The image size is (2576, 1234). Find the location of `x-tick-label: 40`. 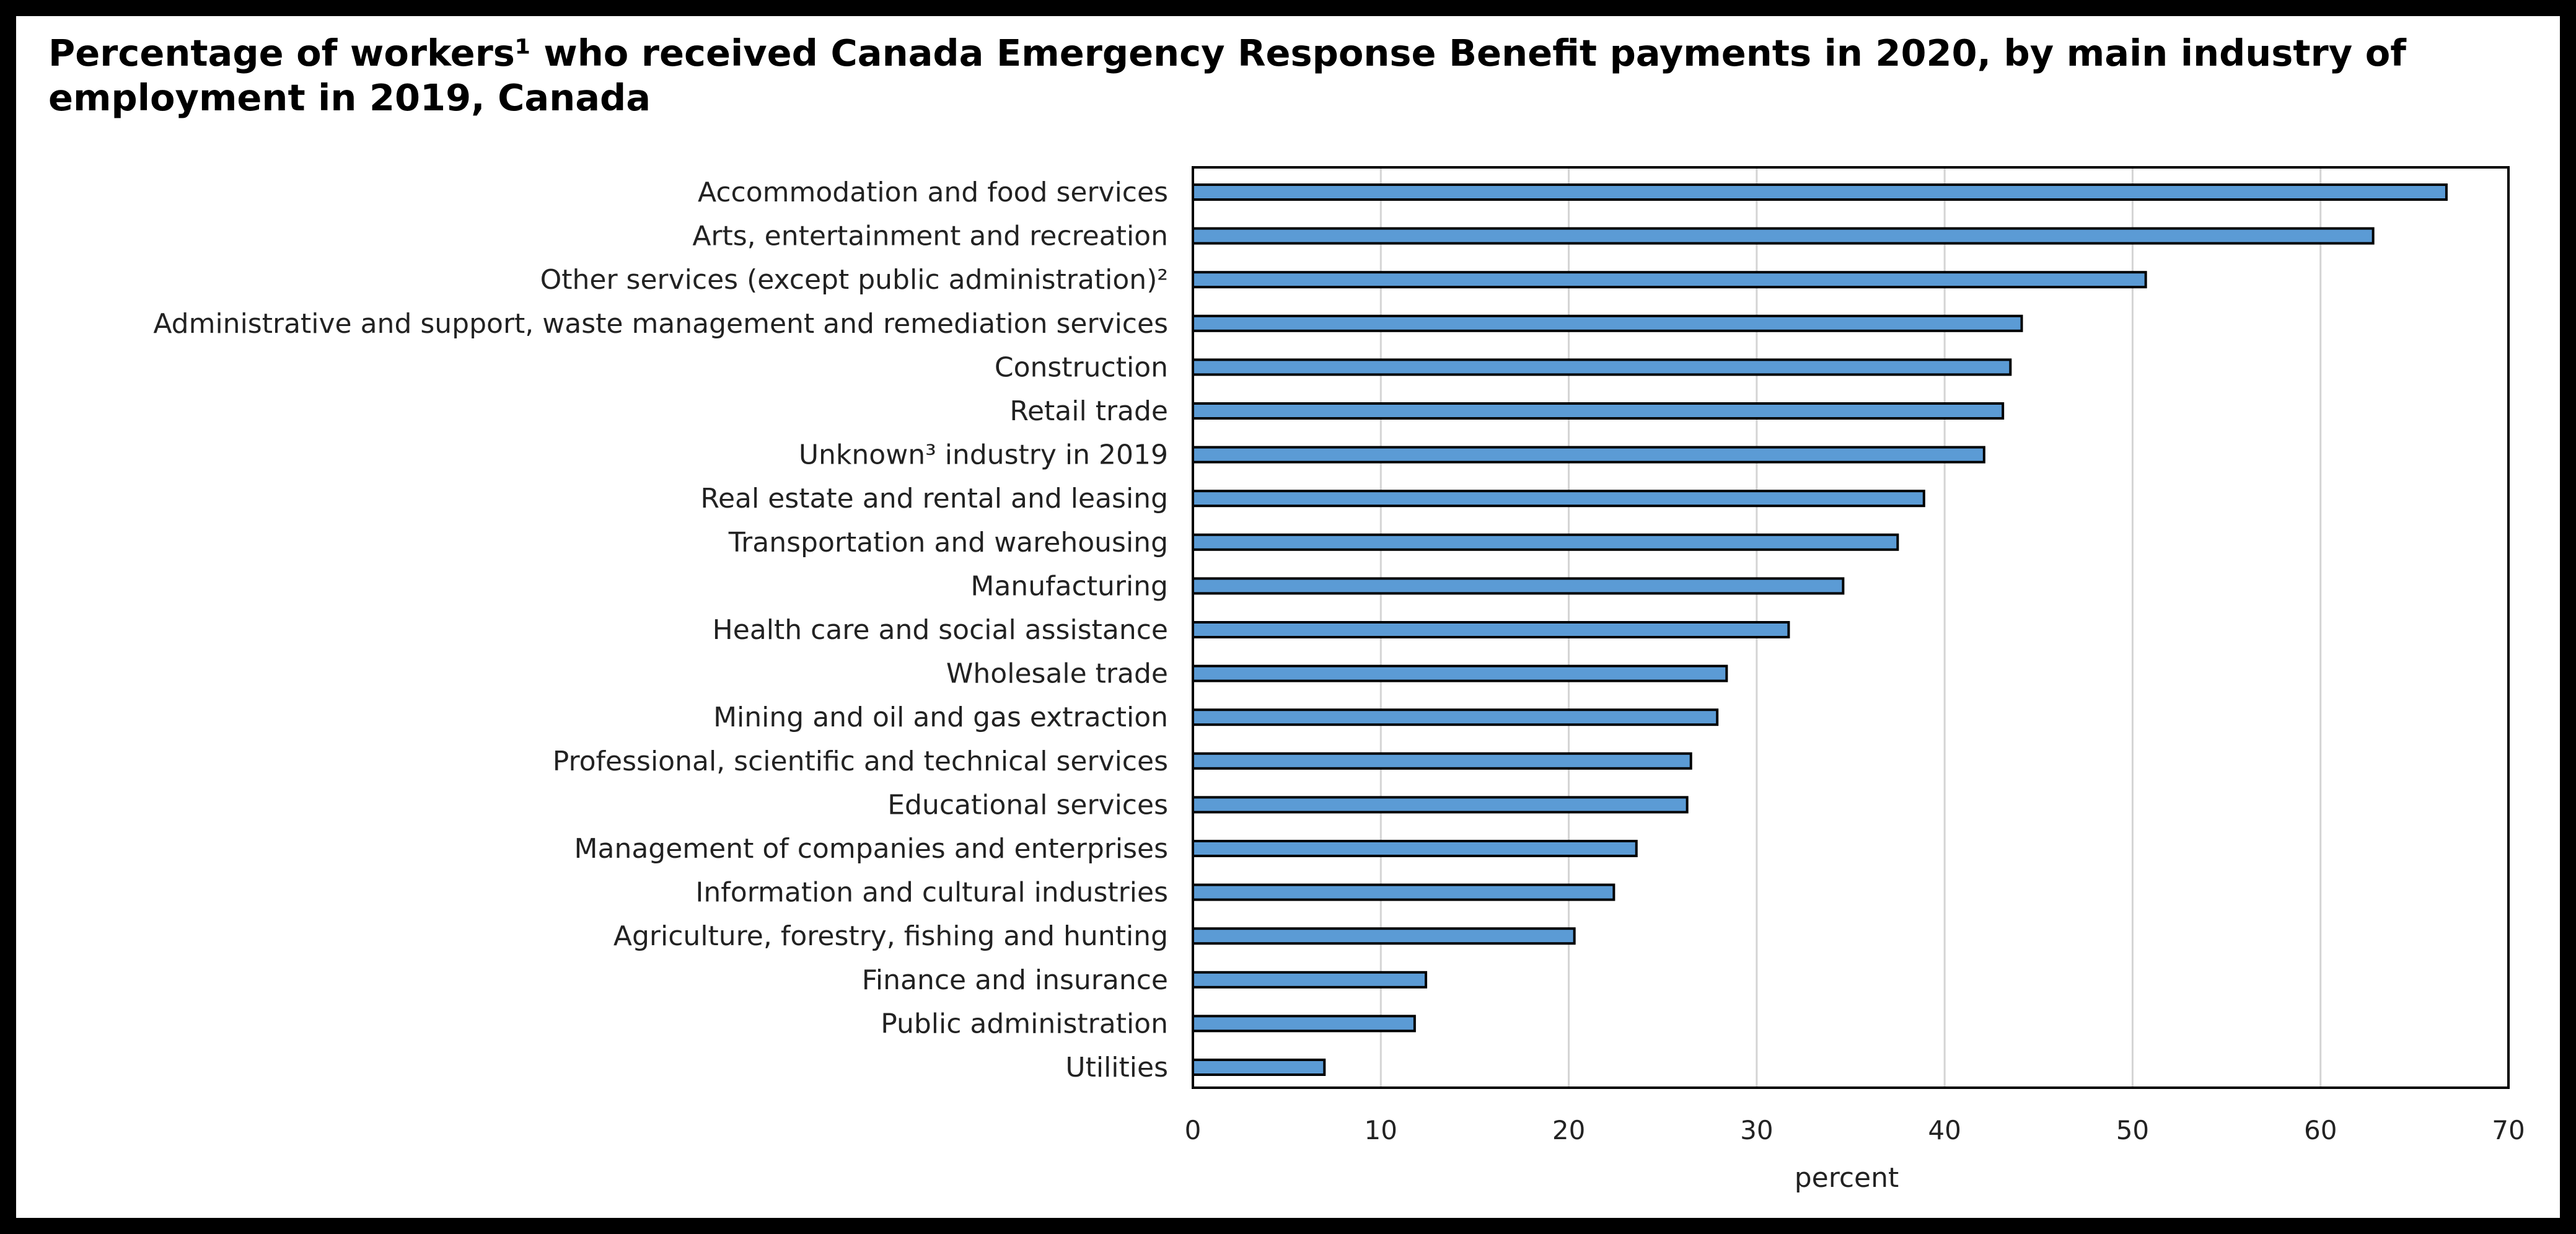

x-tick-label: 40 is located at coordinates (1944, 1130).